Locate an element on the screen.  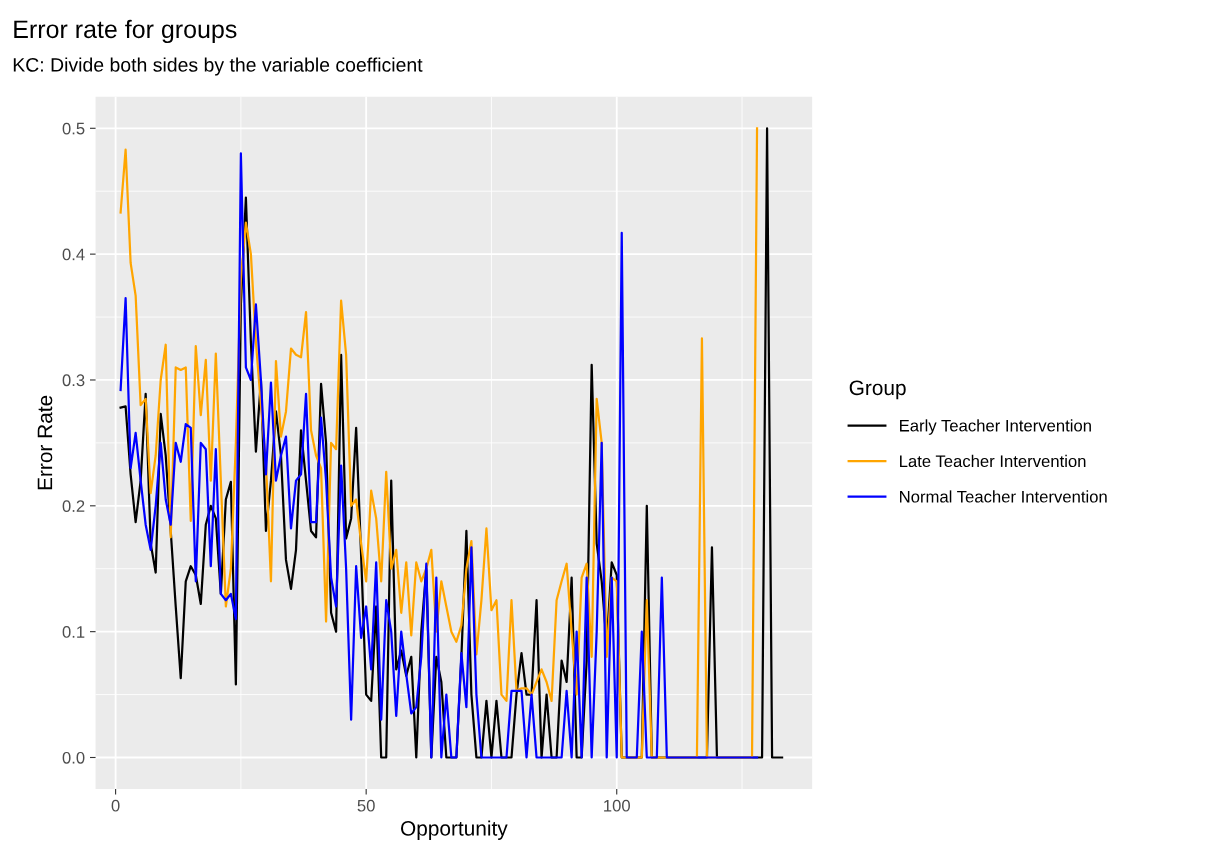
y-tick-label: 0.4 is located at coordinates (73, 254).